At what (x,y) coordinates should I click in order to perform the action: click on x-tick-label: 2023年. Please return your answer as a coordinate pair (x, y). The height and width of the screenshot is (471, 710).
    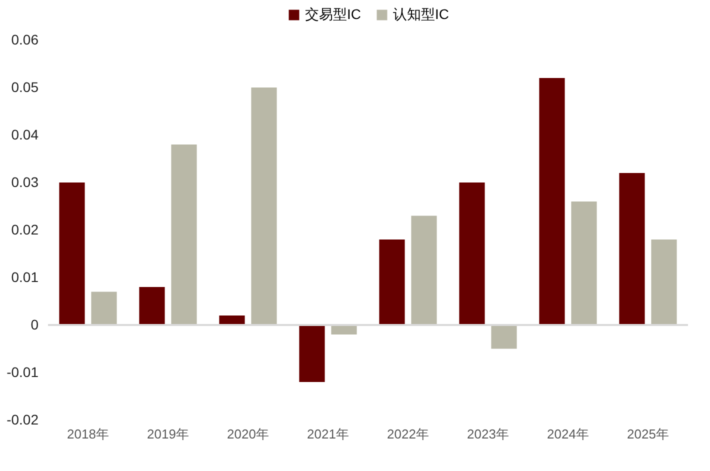
    Looking at the image, I should click on (488, 434).